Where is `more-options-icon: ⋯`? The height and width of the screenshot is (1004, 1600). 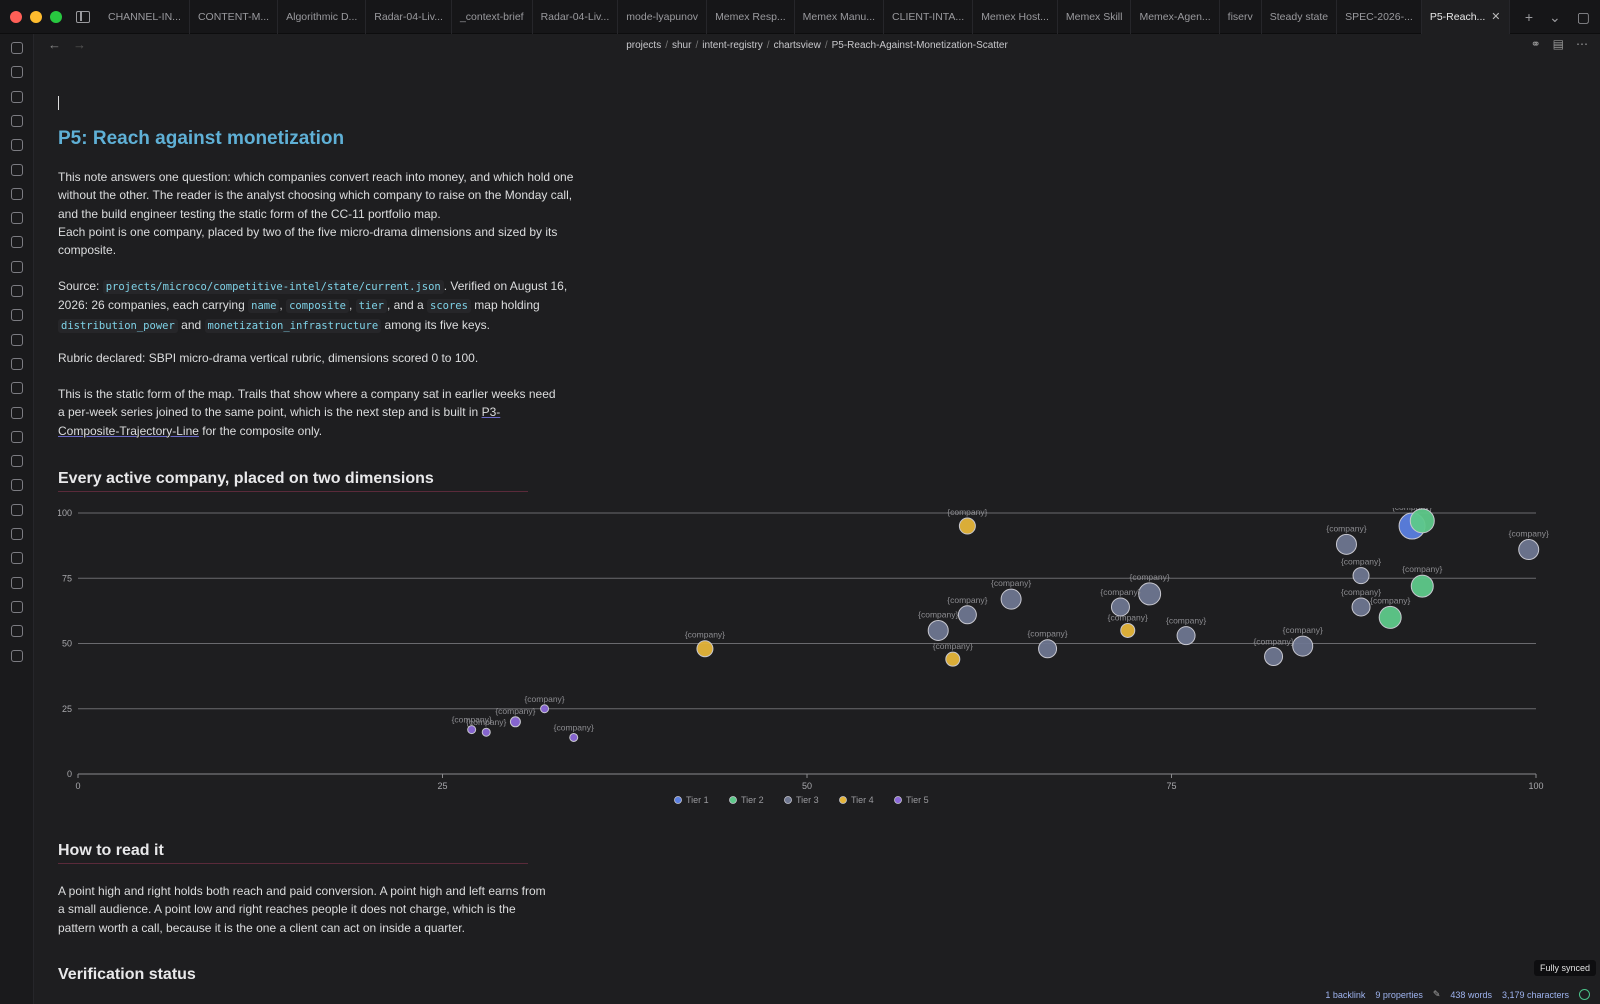
more-options-icon: ⋯ is located at coordinates (1582, 44).